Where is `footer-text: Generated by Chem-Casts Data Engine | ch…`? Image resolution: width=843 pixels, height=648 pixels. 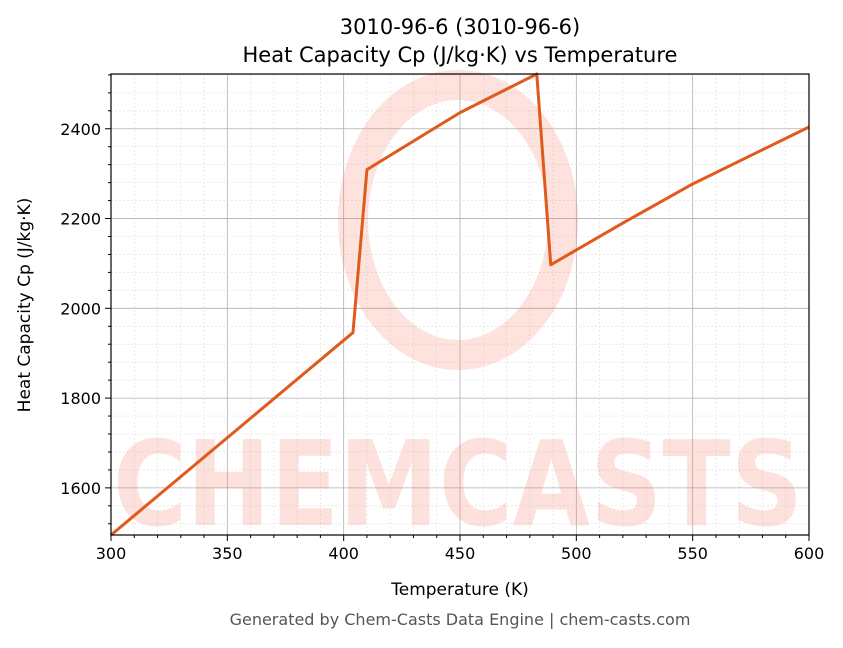 footer-text: Generated by Chem-Casts Data Engine | ch… is located at coordinates (460, 619).